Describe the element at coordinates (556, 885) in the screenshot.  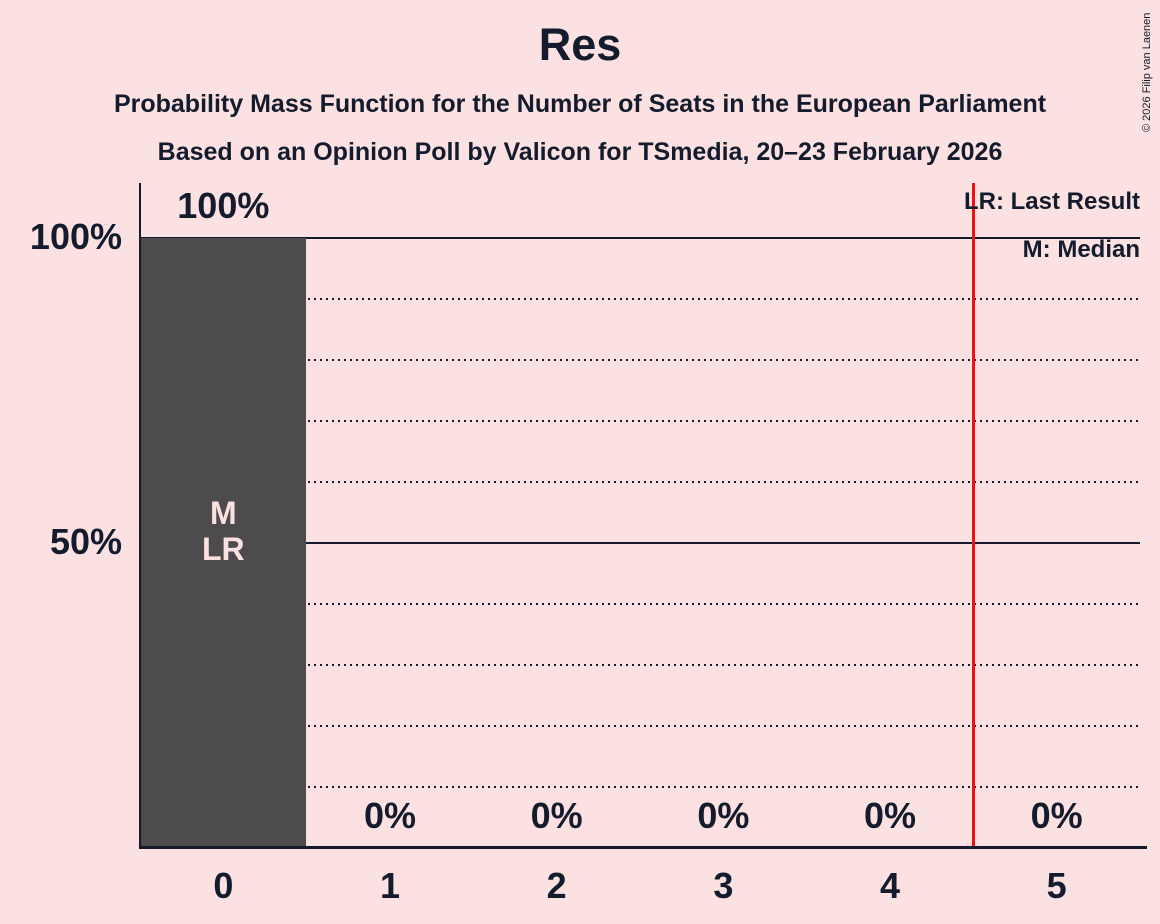
I see `x-tick-label: 2` at that location.